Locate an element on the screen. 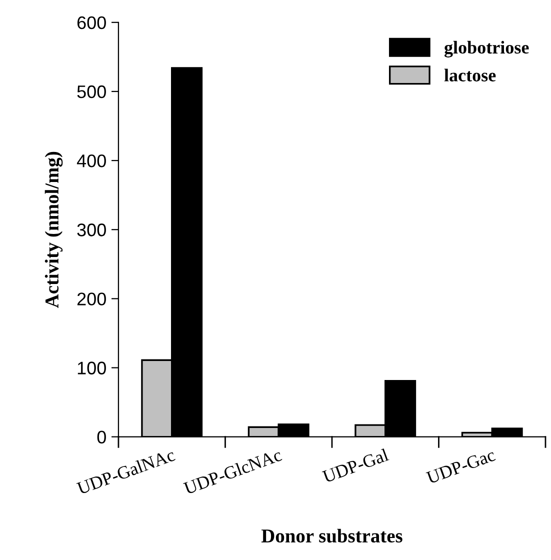 Image resolution: width=551 pixels, height=560 pixels. y-tick-label: 500 is located at coordinates (91, 91).